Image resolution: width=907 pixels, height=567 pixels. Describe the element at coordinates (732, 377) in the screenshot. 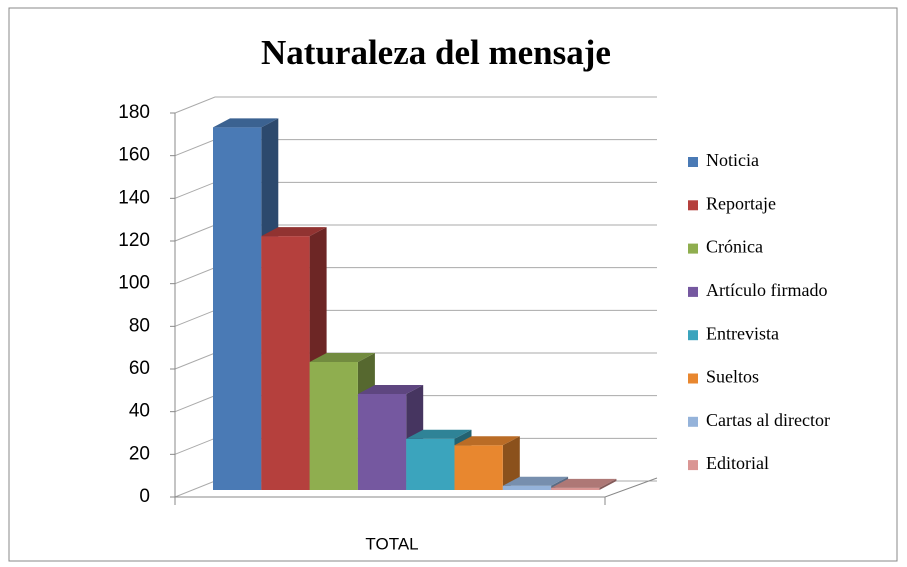

I see `legend-label: Sueltos` at that location.